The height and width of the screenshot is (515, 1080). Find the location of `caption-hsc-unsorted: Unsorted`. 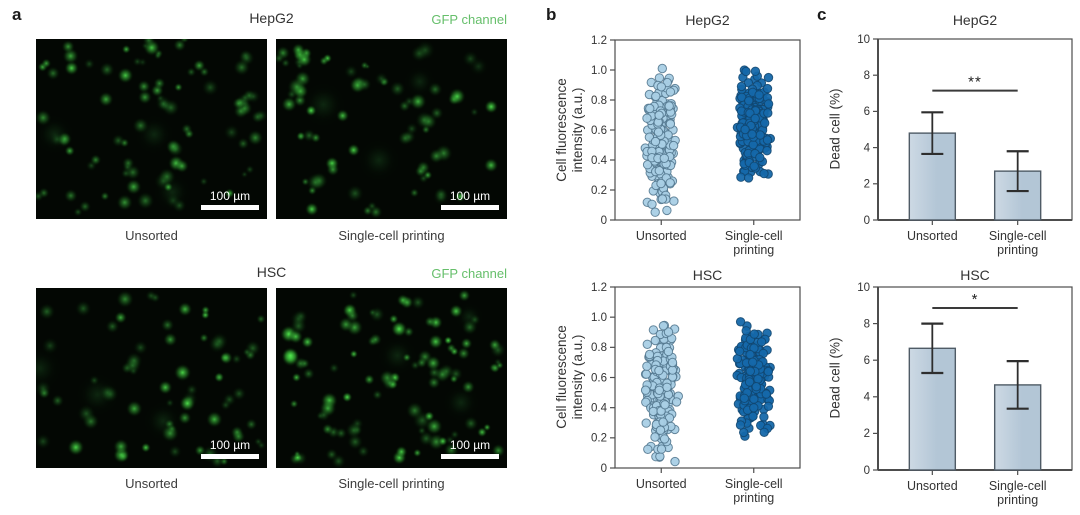

caption-hsc-unsorted: Unsorted is located at coordinates (151, 483).